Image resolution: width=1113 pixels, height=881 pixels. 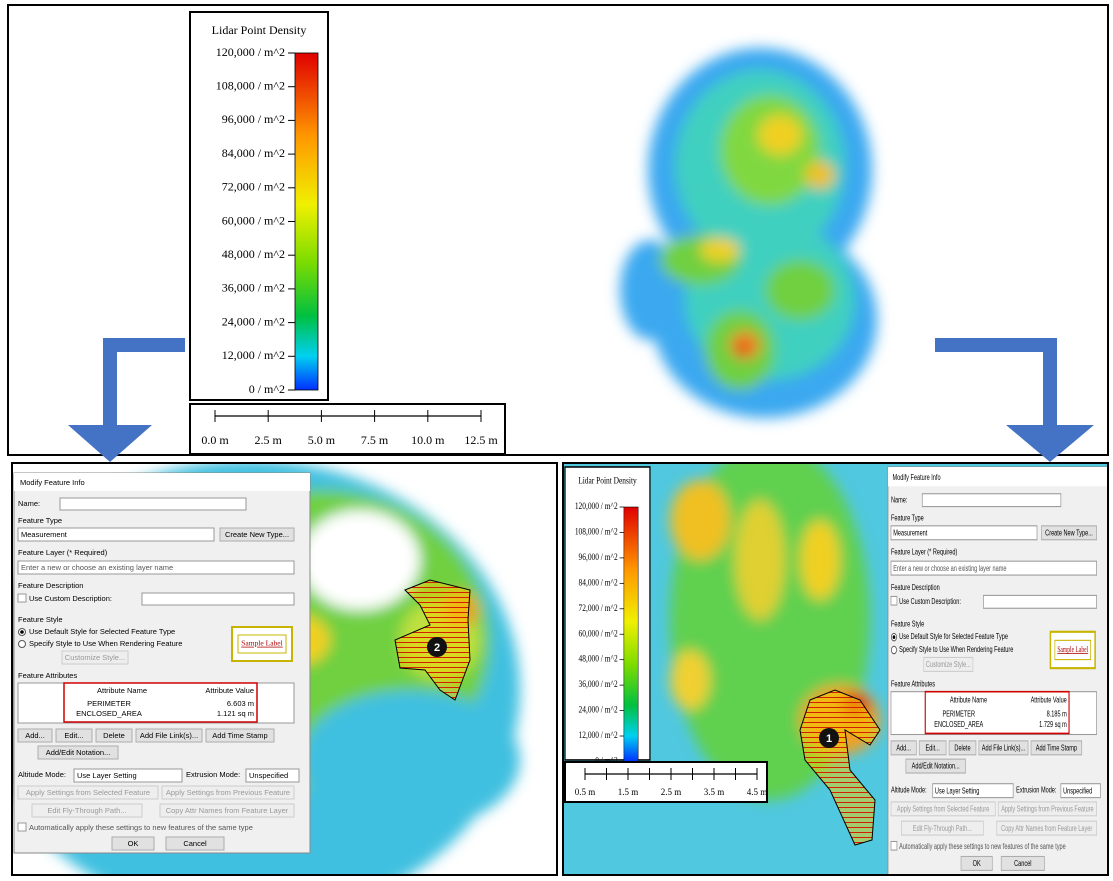 What do you see at coordinates (1057, 714) in the screenshot?
I see `label: 8.185 m` at bounding box center [1057, 714].